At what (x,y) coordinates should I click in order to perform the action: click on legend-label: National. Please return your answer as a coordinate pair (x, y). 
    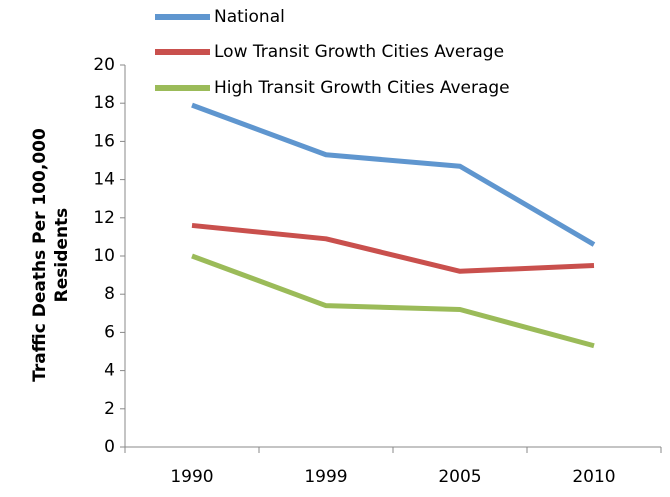
    Looking at the image, I should click on (249, 17).